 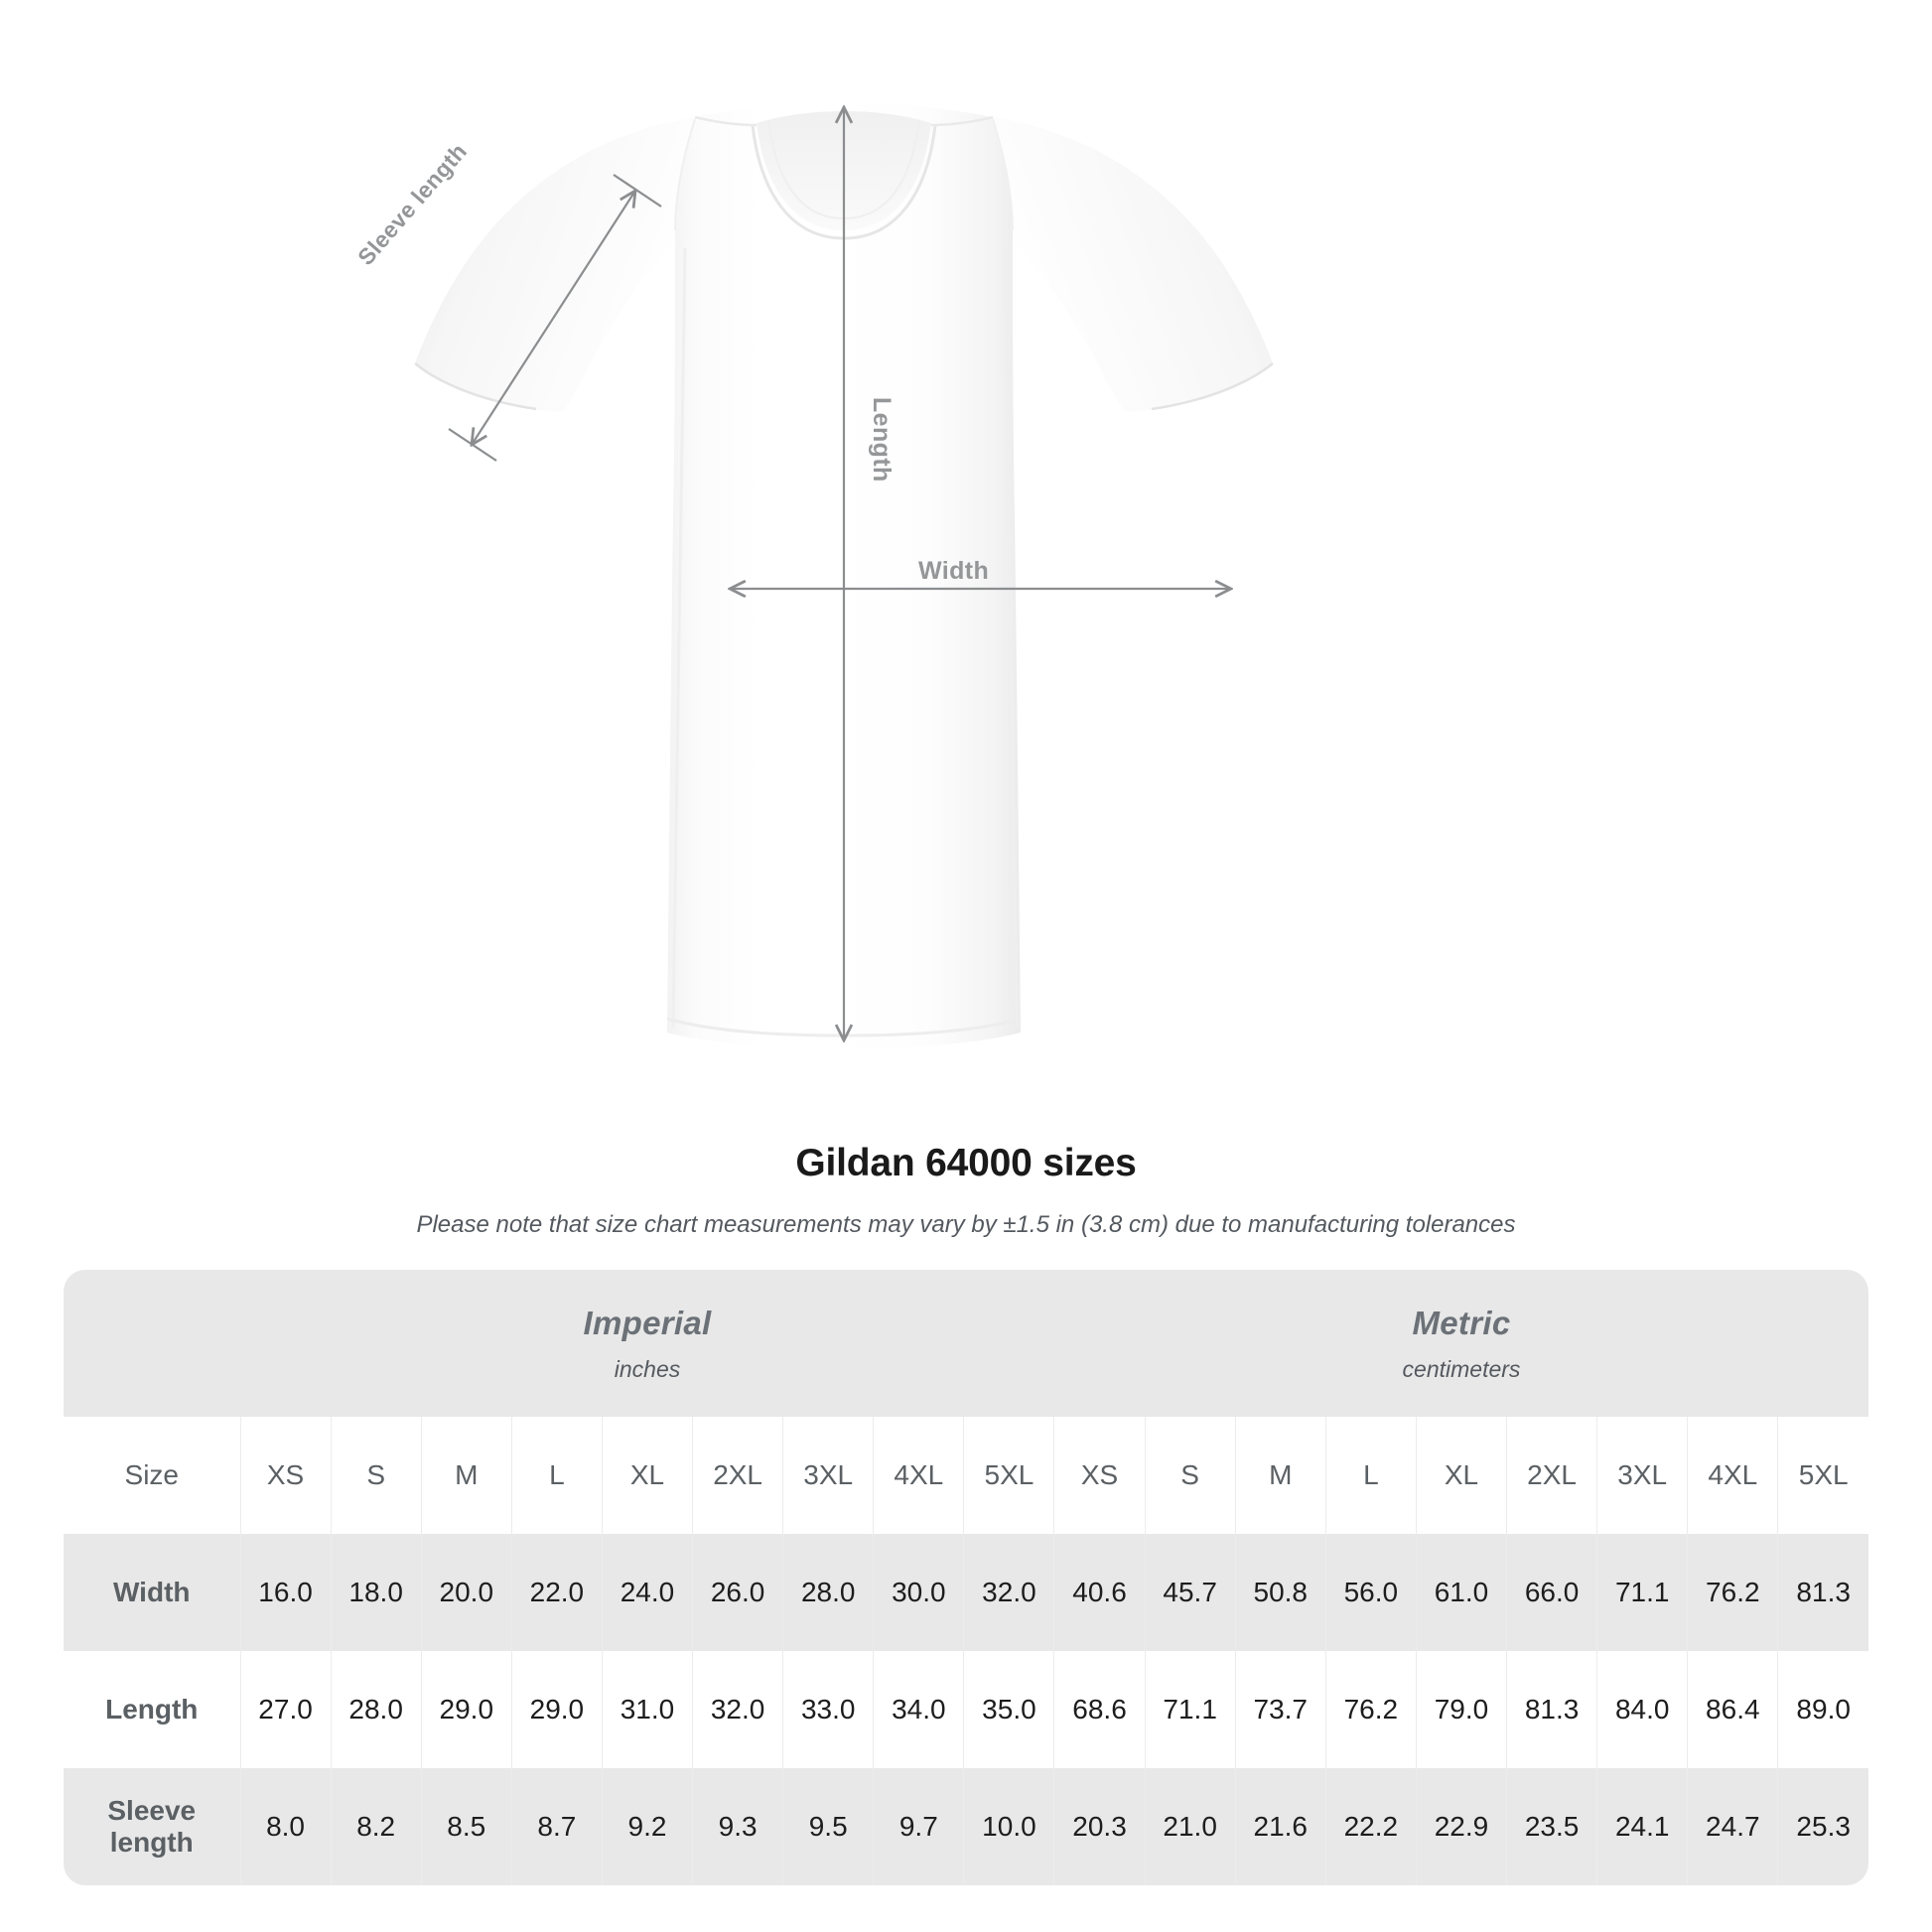 What do you see at coordinates (285, 1827) in the screenshot?
I see `table-cell: 8.0` at bounding box center [285, 1827].